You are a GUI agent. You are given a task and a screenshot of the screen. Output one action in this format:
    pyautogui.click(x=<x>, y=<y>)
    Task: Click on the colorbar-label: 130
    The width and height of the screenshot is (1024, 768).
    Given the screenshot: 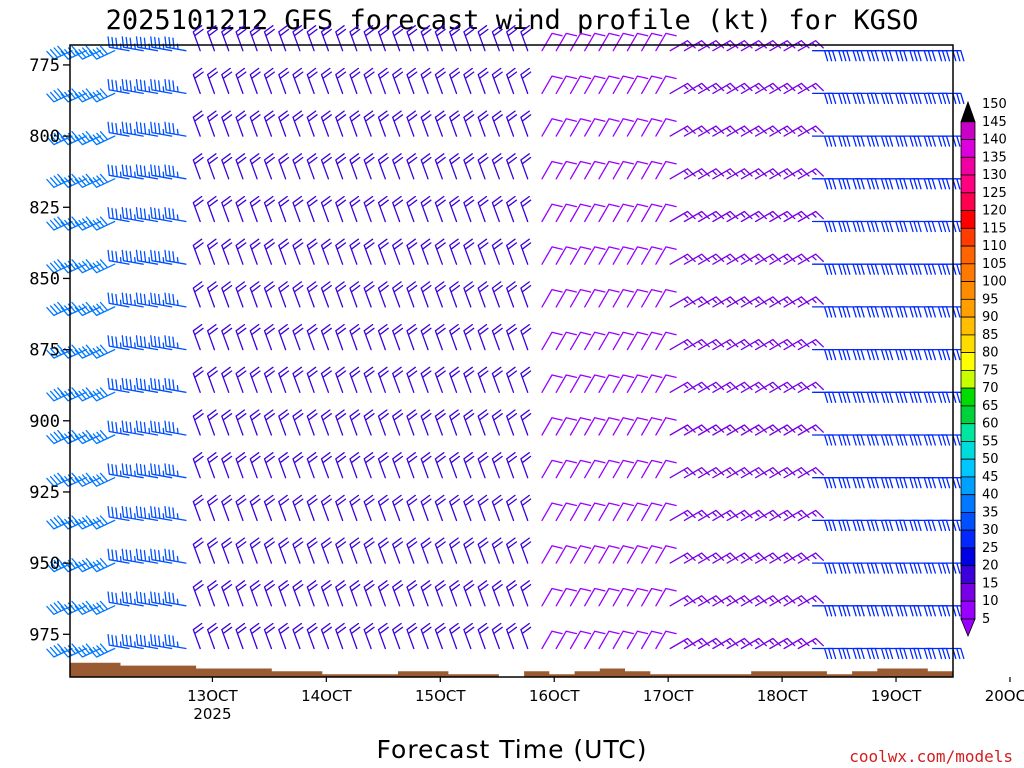 What is the action you would take?
    pyautogui.click(x=994, y=175)
    